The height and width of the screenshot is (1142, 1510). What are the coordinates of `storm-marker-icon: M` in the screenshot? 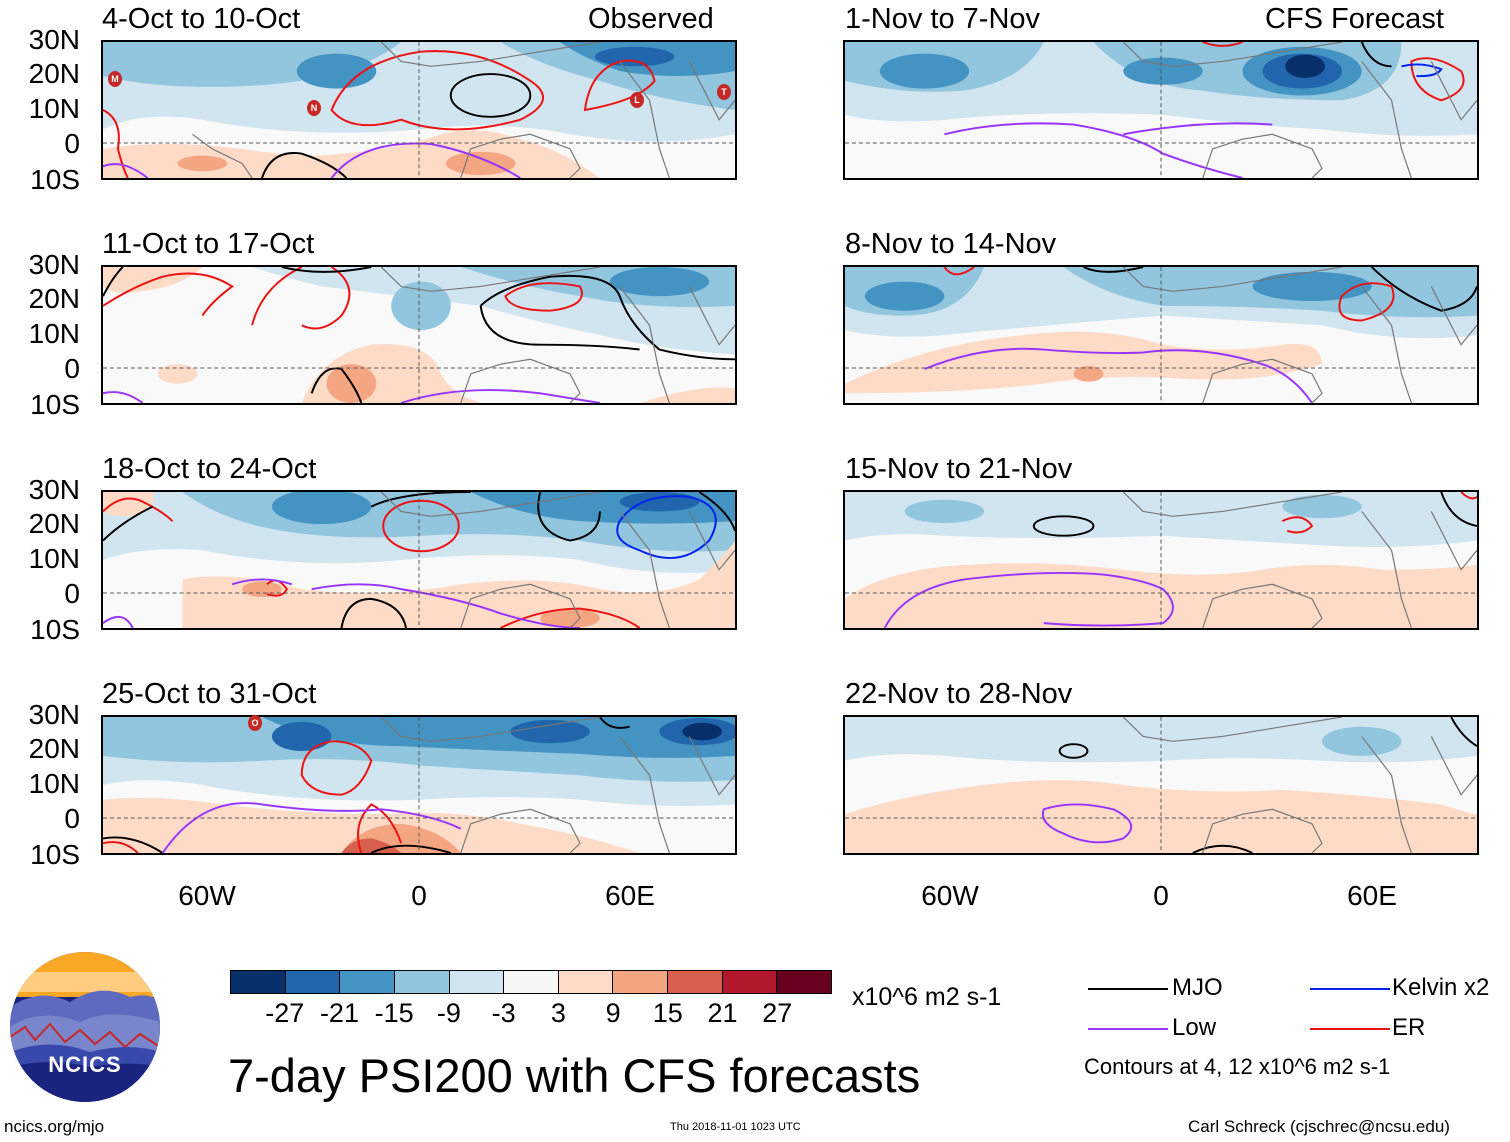 It's located at (115, 79).